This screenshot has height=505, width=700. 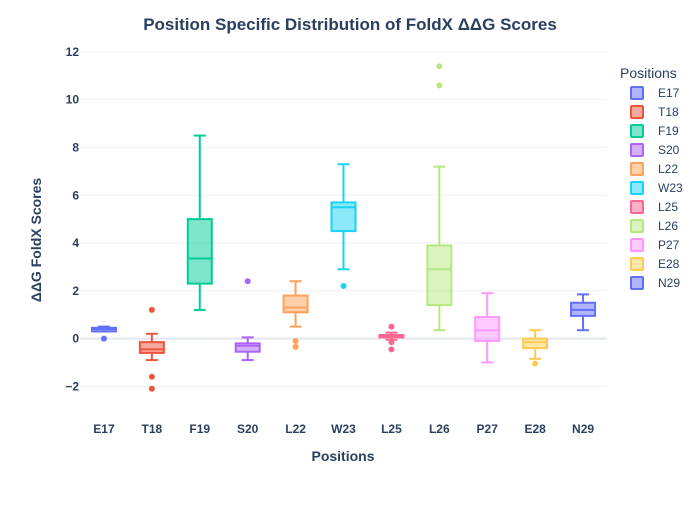 I want to click on x-tick-label: L25, so click(x=391, y=429).